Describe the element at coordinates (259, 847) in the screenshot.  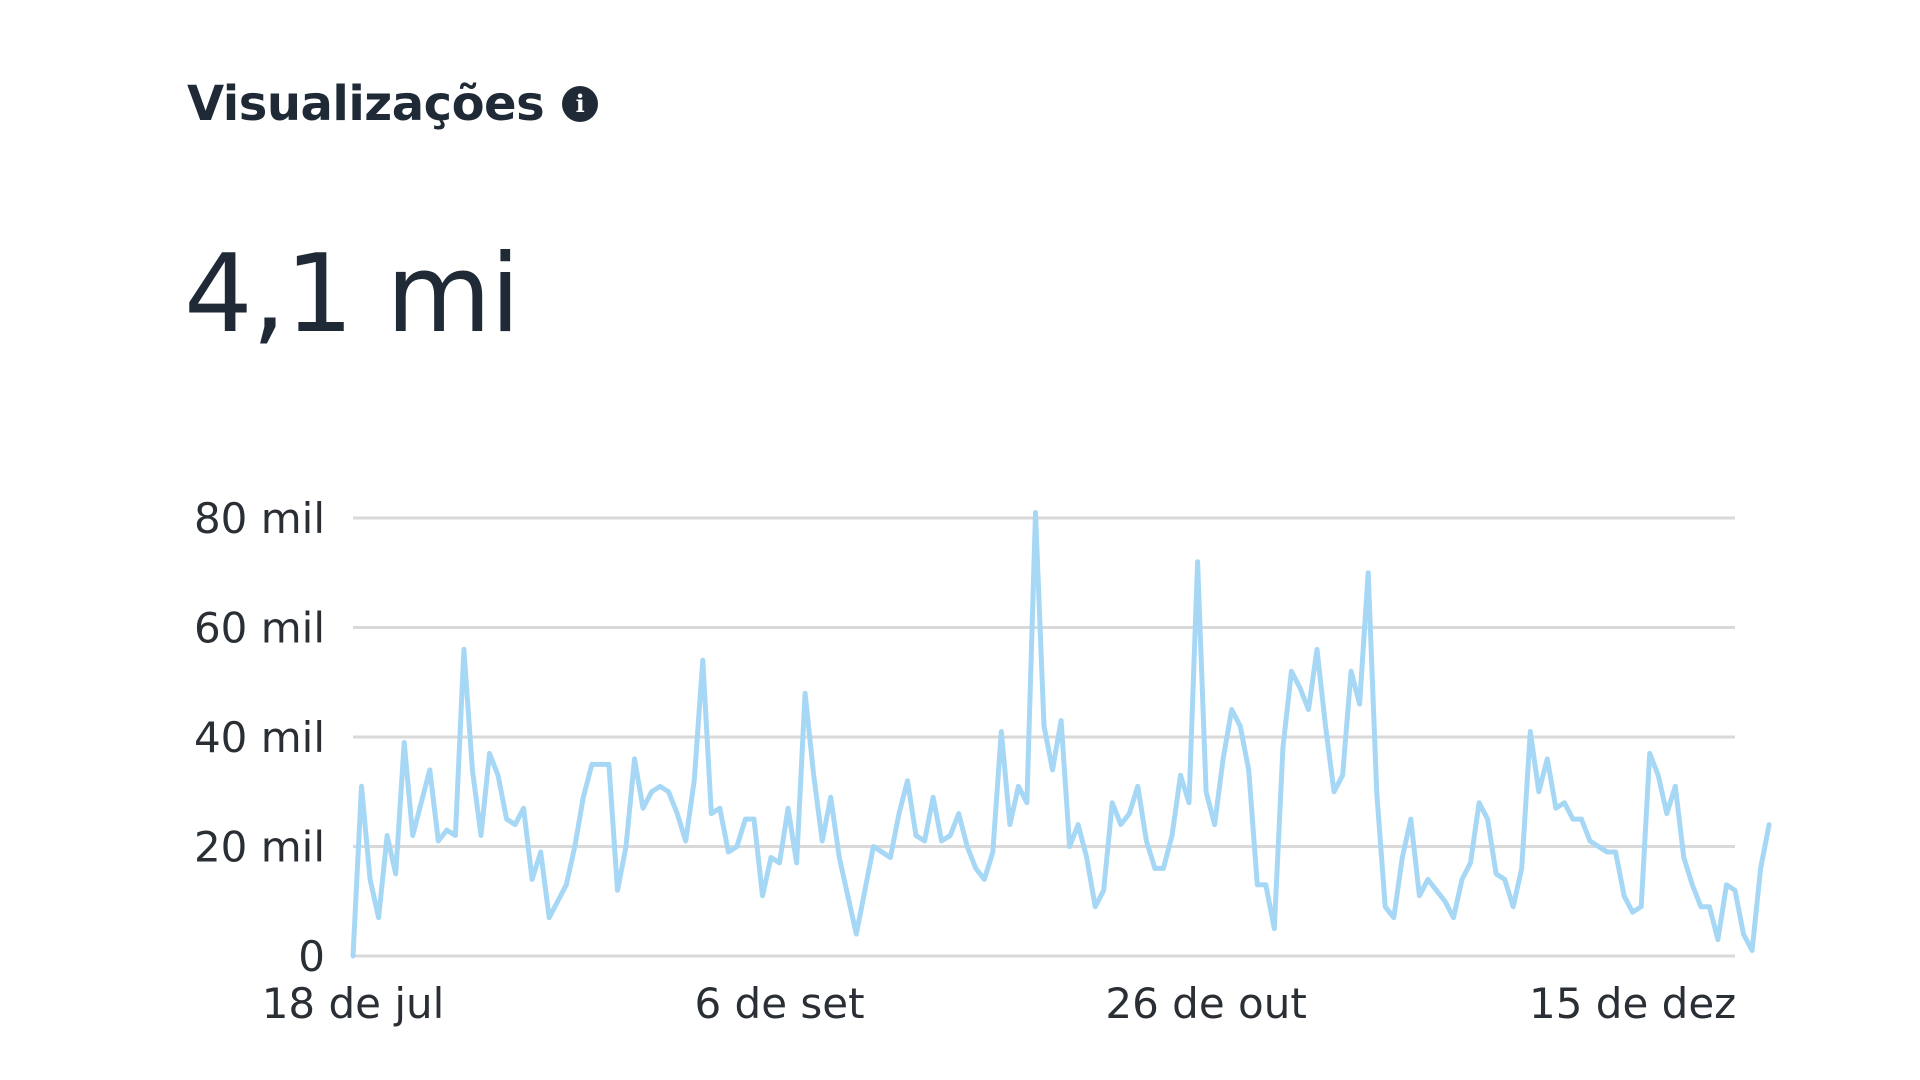
I see `y-tick-label: 20 mil` at that location.